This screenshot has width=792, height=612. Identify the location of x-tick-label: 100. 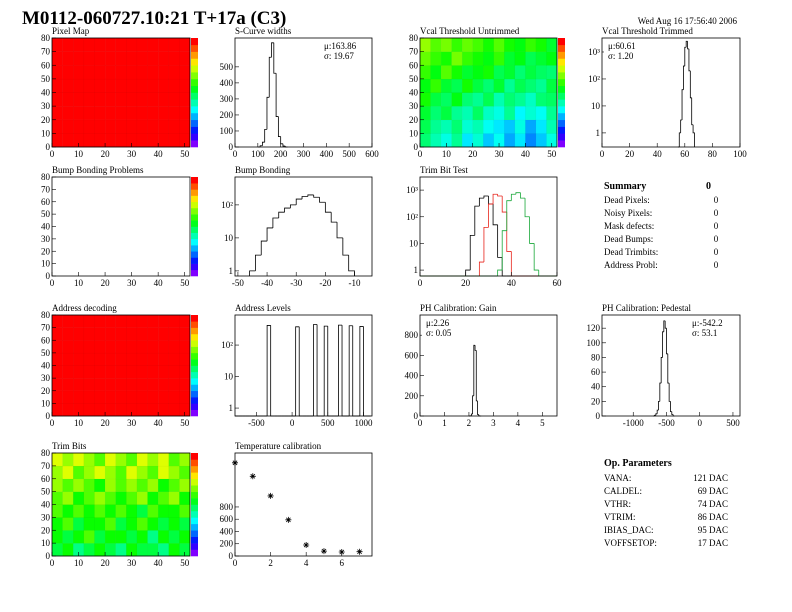
(258, 154).